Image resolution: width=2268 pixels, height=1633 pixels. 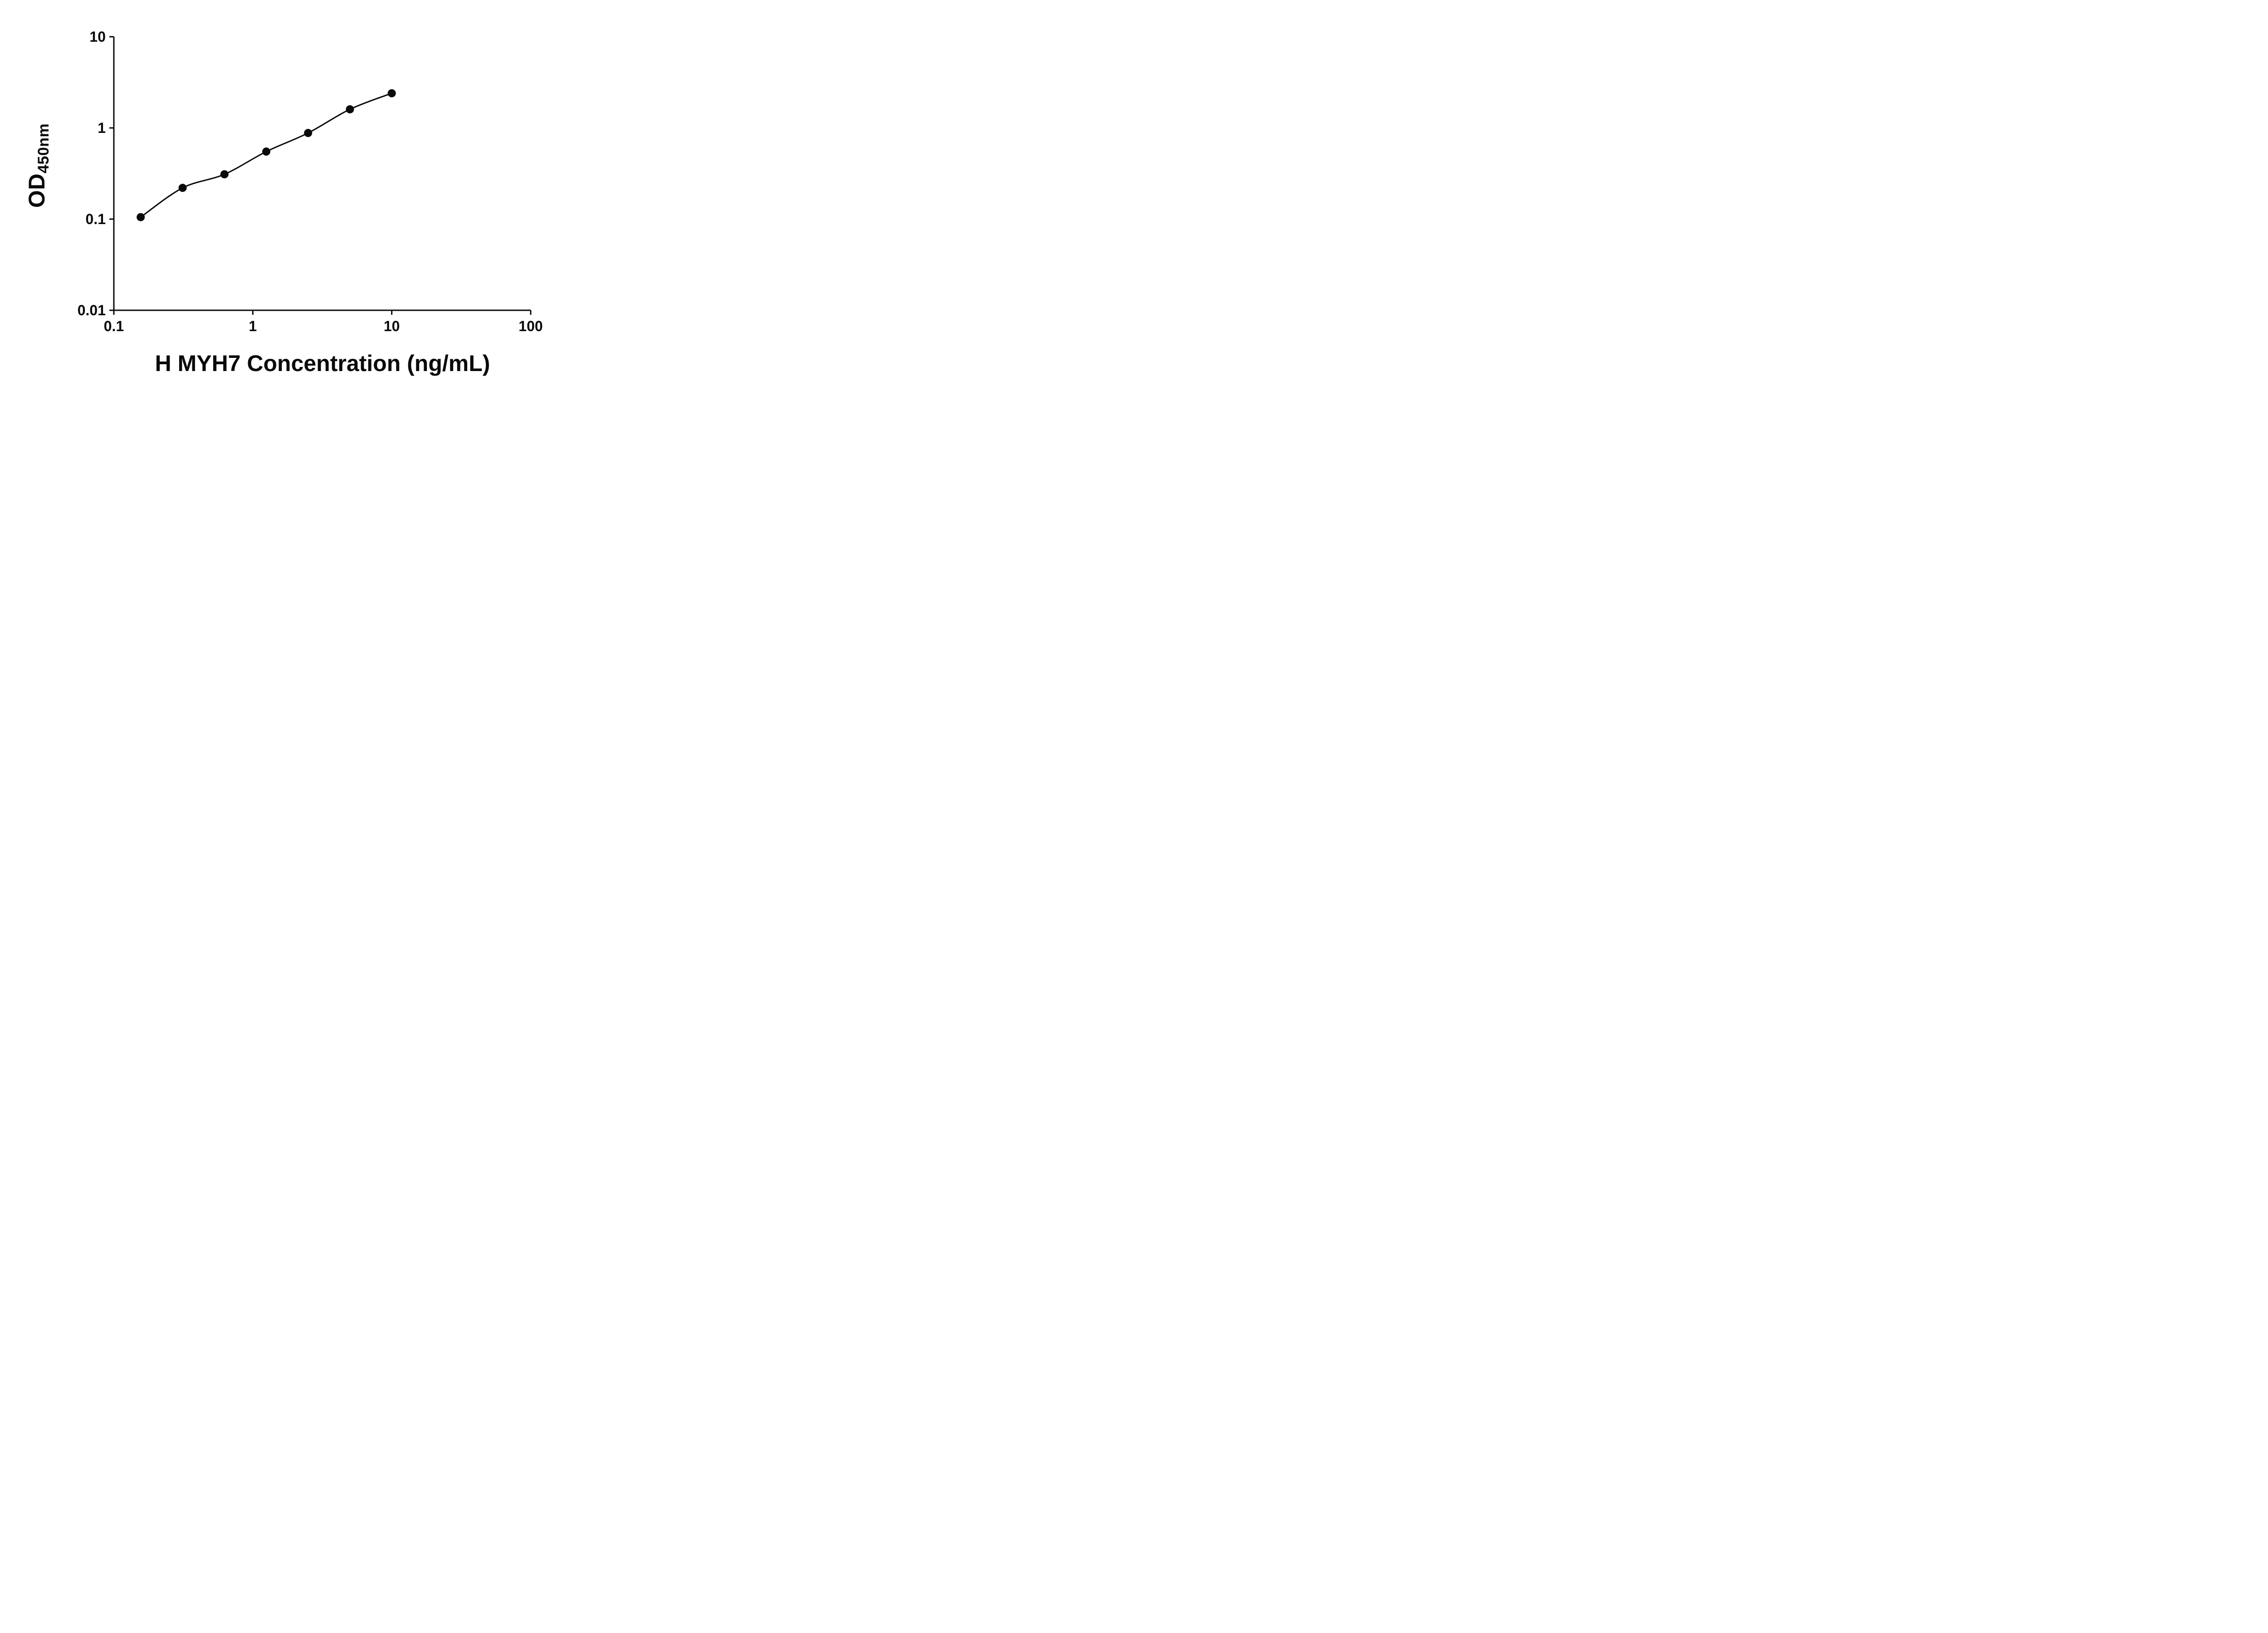 I want to click on y-axis-tick-label: 0.1, so click(x=96, y=219).